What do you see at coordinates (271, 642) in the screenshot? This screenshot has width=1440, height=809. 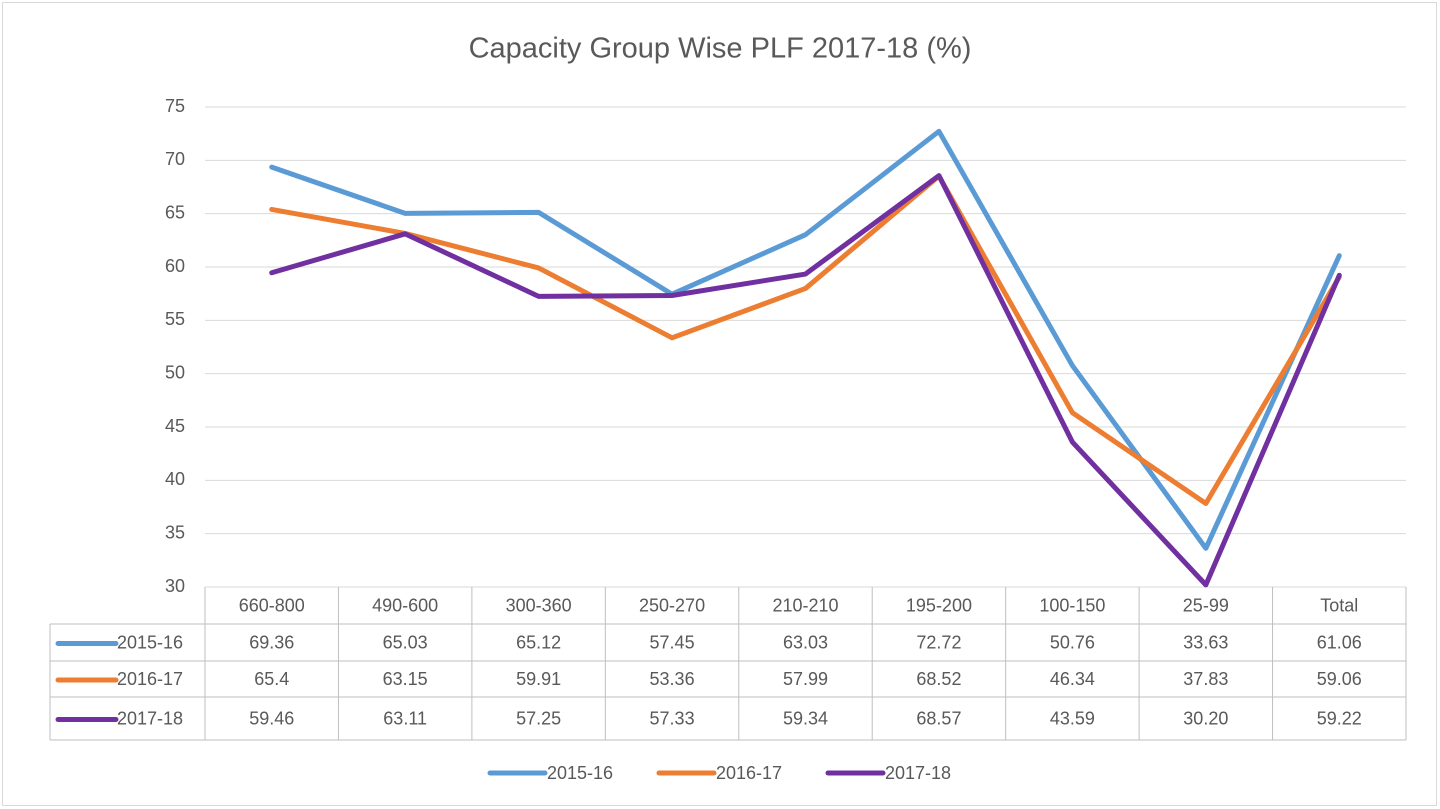 I see `table-cell: 69.36` at bounding box center [271, 642].